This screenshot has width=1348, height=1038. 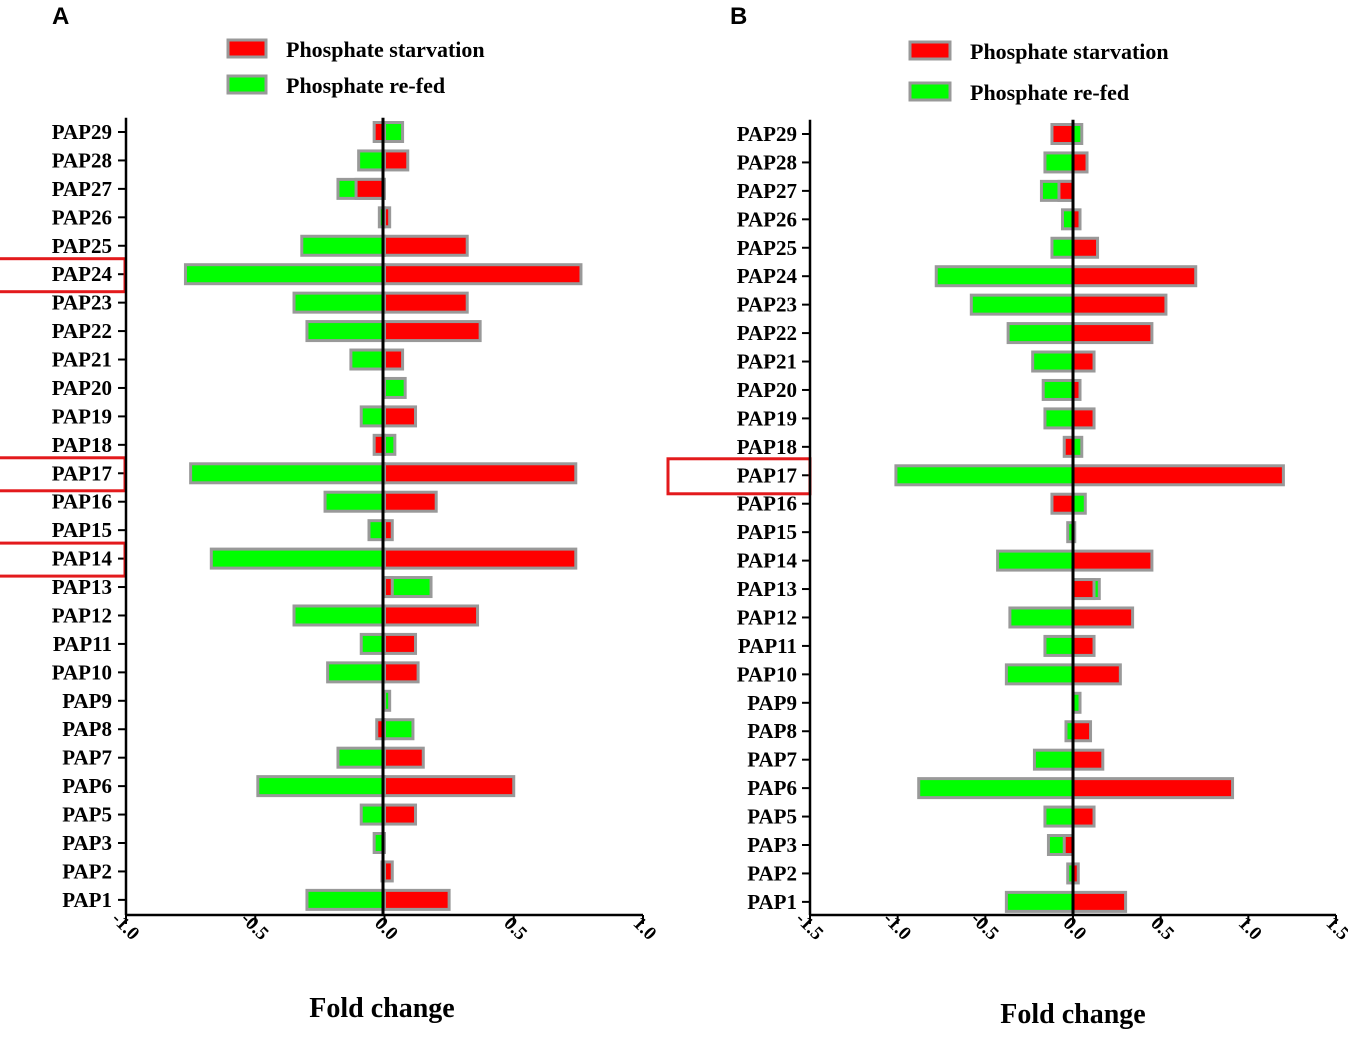 I want to click on bar-refed-pap17, so click(x=984, y=475).